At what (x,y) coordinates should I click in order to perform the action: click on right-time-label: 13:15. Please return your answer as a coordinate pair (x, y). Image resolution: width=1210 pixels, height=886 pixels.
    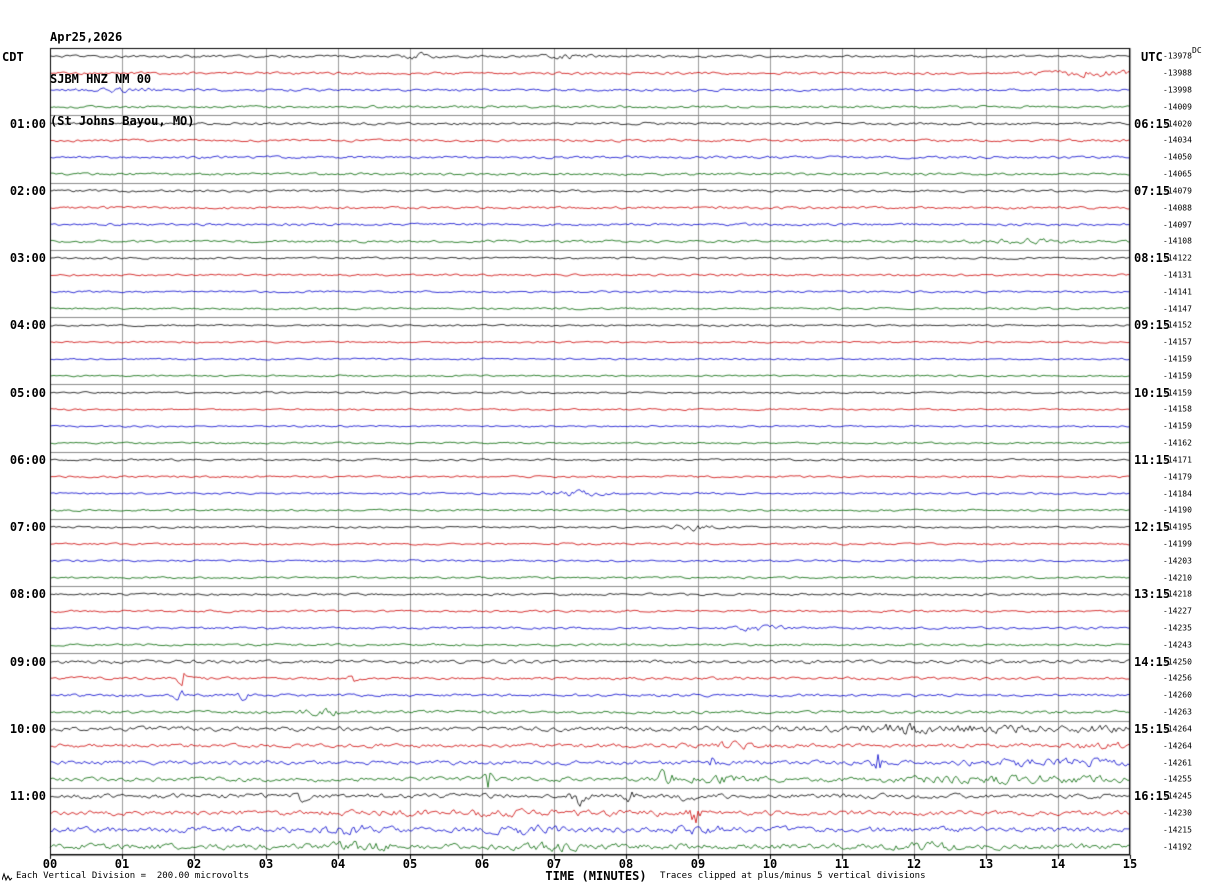
    Looking at the image, I should click on (1152, 594).